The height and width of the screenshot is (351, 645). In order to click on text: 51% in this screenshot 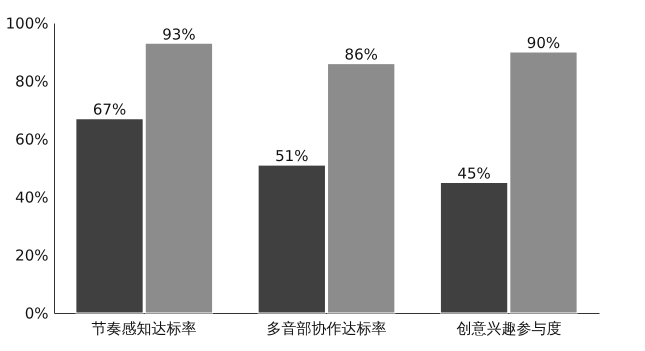, I will do `click(291, 156)`.